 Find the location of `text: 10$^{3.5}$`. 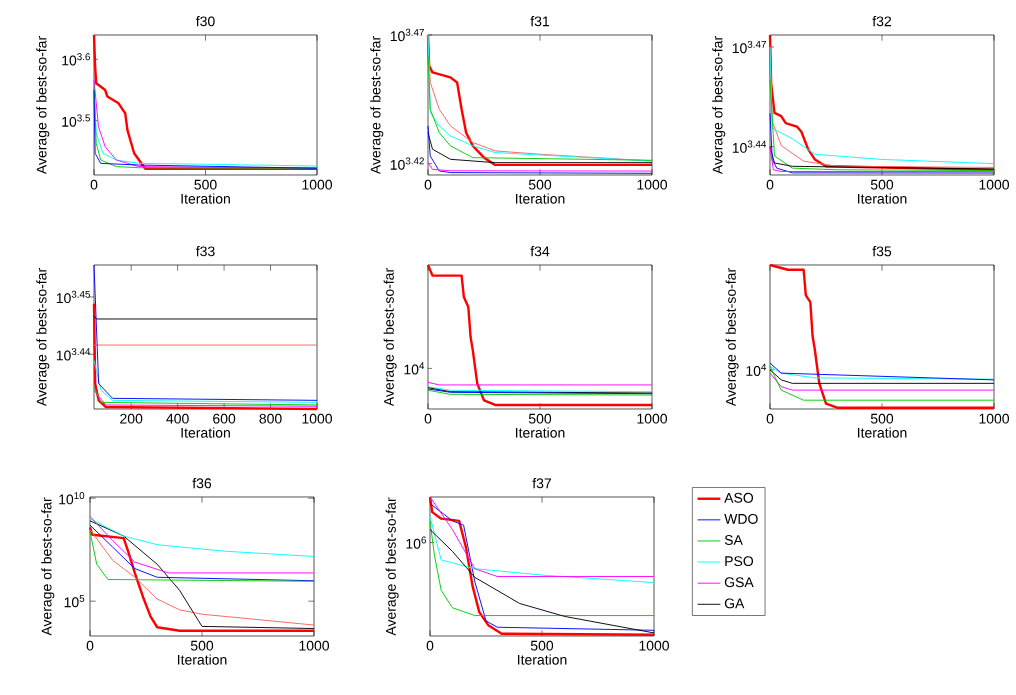

text: 10$^{3.5}$ is located at coordinates (76, 120).